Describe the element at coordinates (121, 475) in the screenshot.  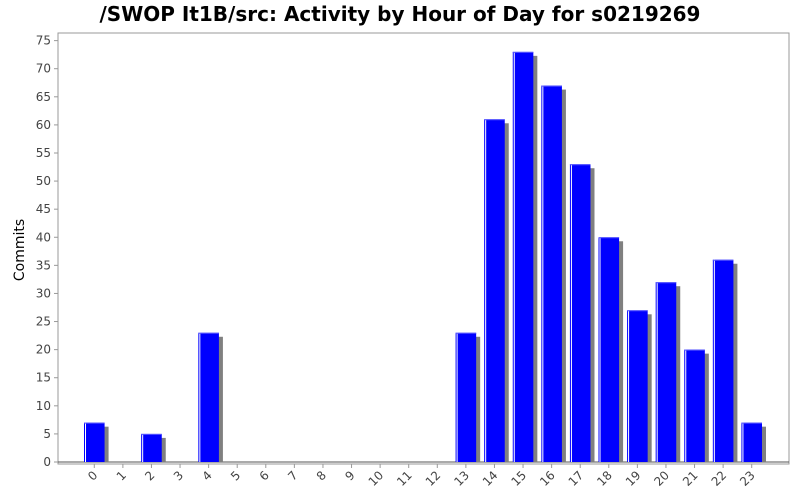
I see `x-tick-label: 1` at that location.